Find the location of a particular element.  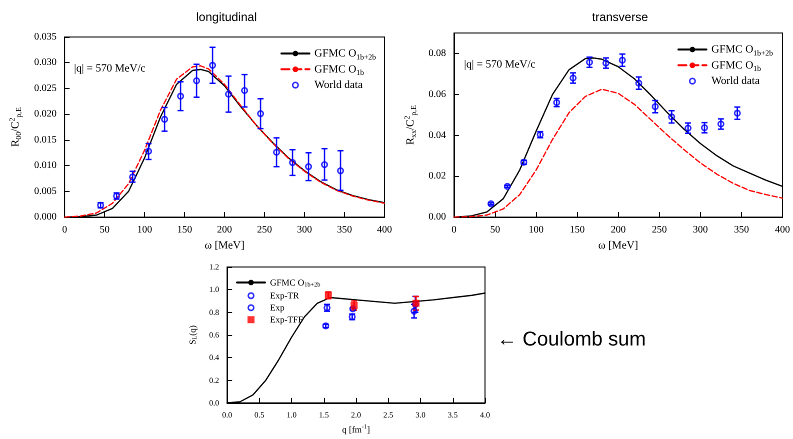

y-tick-label: 0.000 is located at coordinates (45, 217).